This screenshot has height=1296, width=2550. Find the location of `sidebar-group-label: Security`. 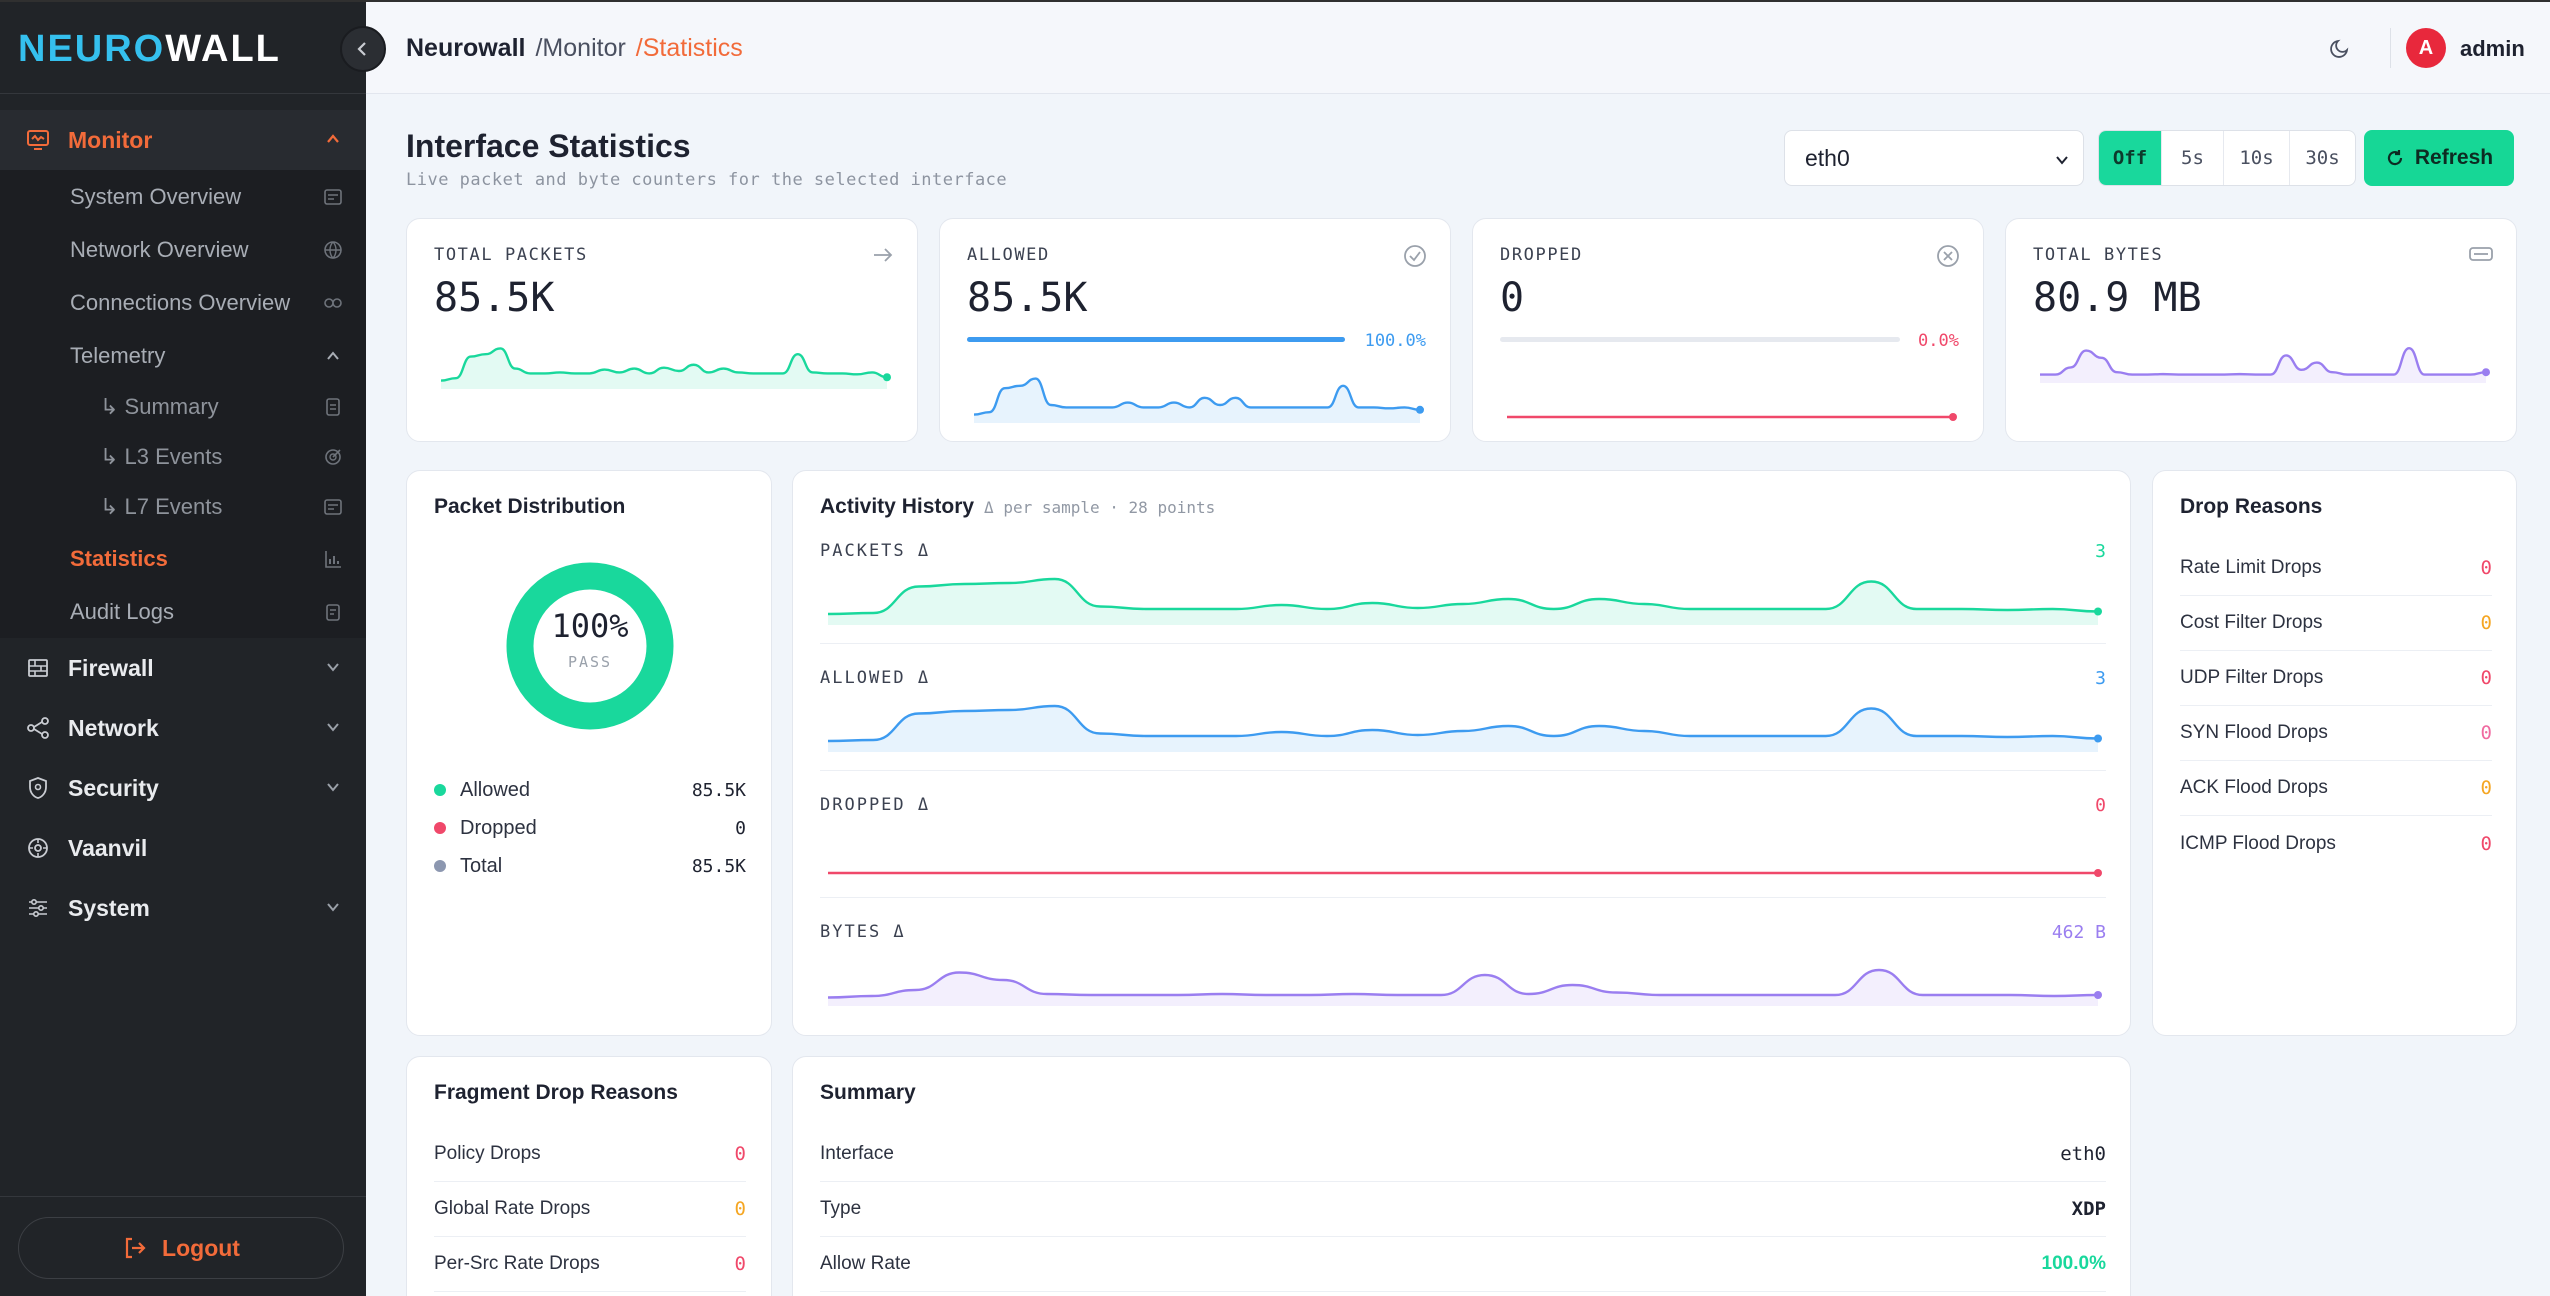

sidebar-group-label: Security is located at coordinates (113, 787).